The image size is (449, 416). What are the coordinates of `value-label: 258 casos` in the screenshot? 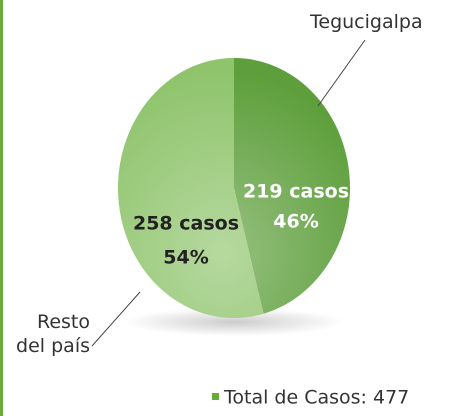 It's located at (186, 224).